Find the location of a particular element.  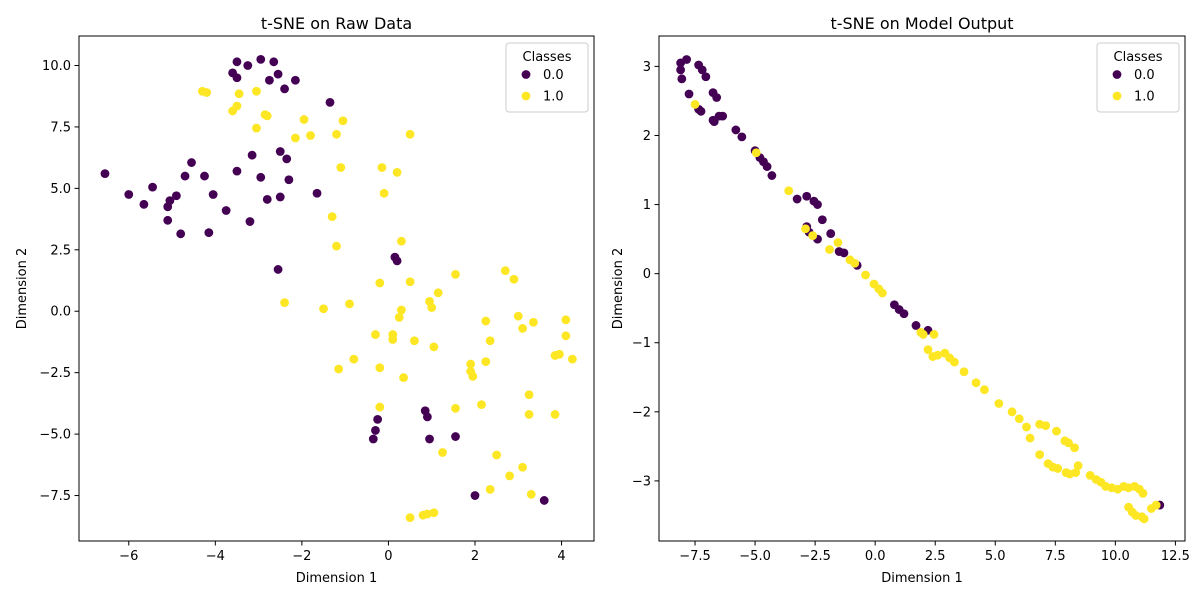

x-tick-label: 2 is located at coordinates (475, 556).